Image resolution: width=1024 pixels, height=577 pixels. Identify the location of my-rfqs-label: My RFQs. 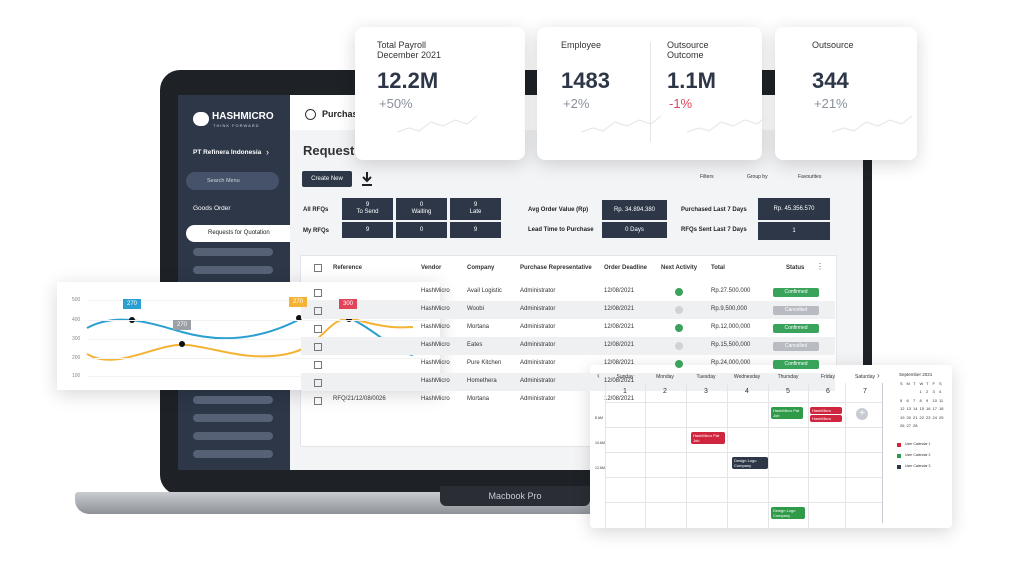
(316, 231).